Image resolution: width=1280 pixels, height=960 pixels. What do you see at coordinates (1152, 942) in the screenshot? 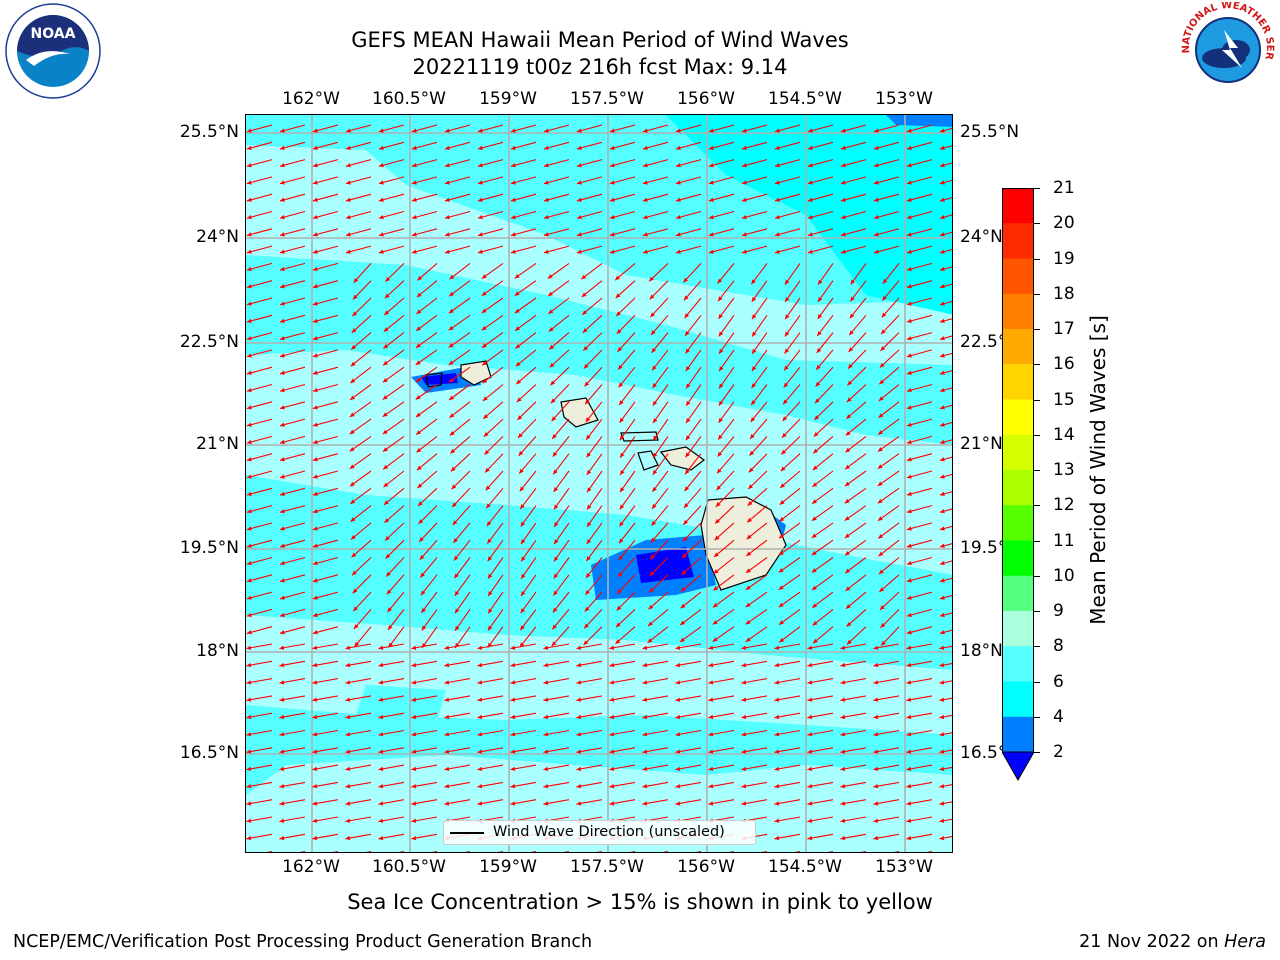
I see `footer-date: 21 Nov 2022 on` at bounding box center [1152, 942].